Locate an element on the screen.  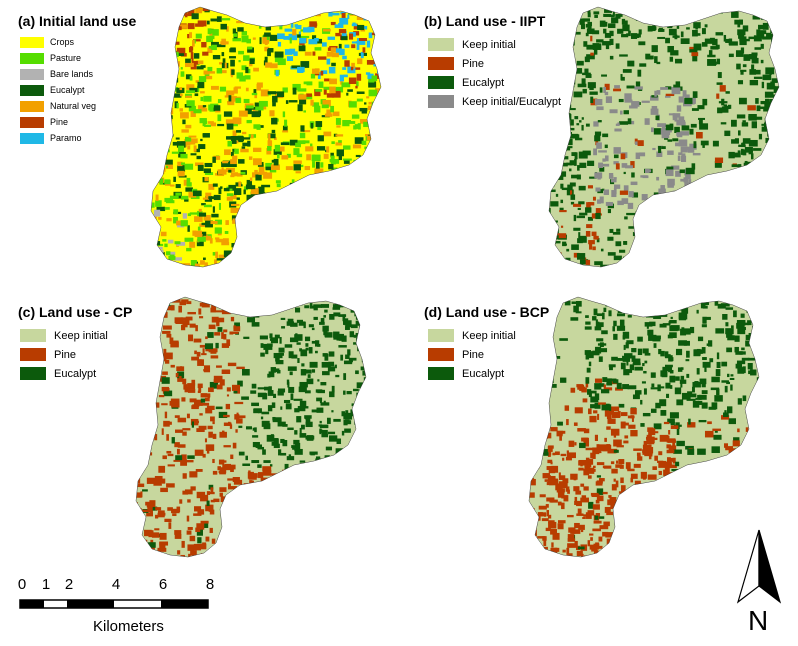
north-label: N is located at coordinates (758, 620).